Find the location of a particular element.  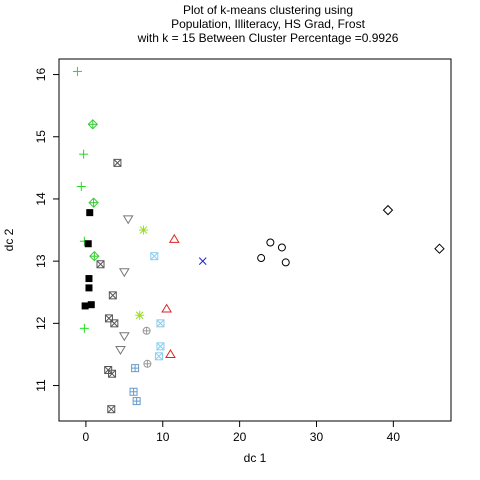

x-tick-label: 0 is located at coordinates (86, 437).